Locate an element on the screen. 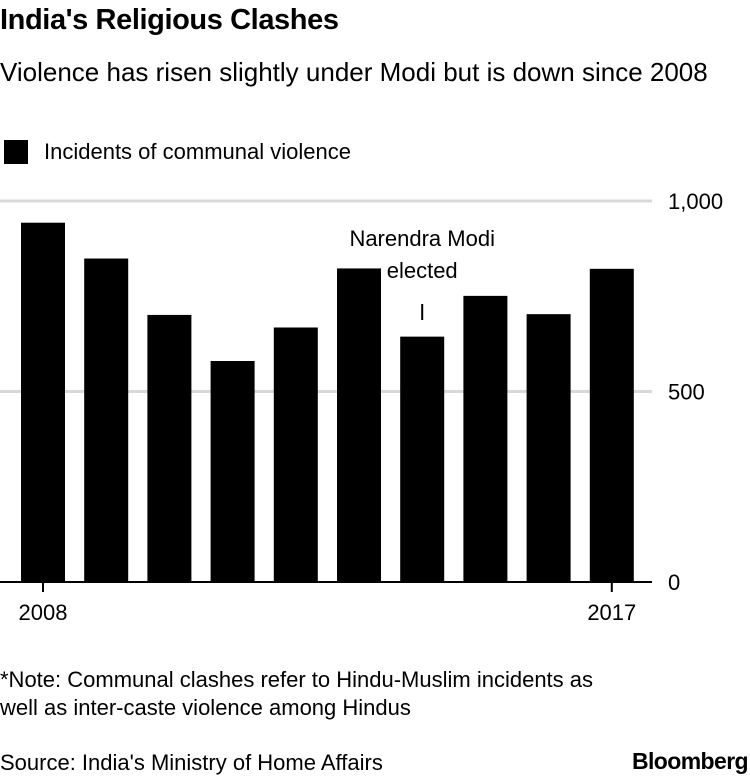 This screenshot has width=750, height=776. bar-2010 is located at coordinates (169, 448).